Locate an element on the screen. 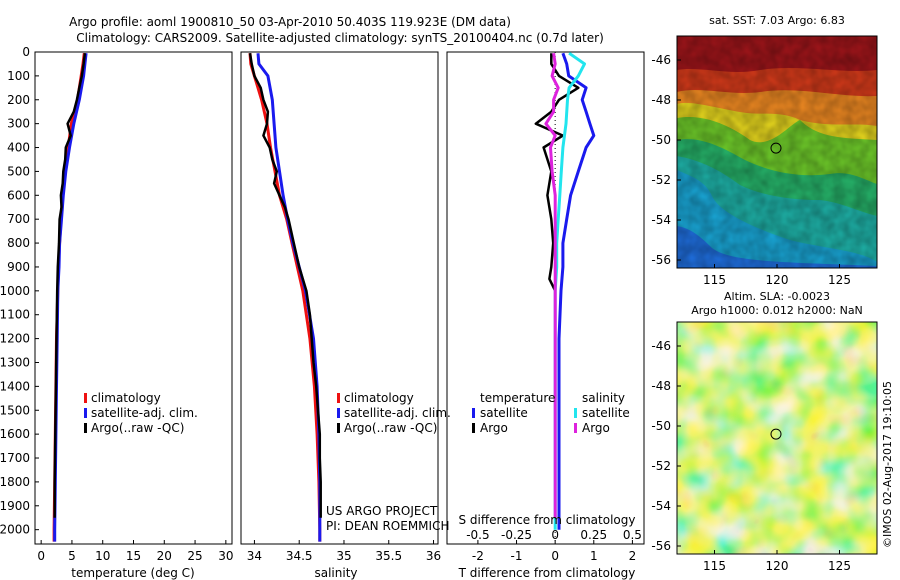 This screenshot has width=900, height=580. legend-label-satellite: satellite-adj. clim. is located at coordinates (144, 413).